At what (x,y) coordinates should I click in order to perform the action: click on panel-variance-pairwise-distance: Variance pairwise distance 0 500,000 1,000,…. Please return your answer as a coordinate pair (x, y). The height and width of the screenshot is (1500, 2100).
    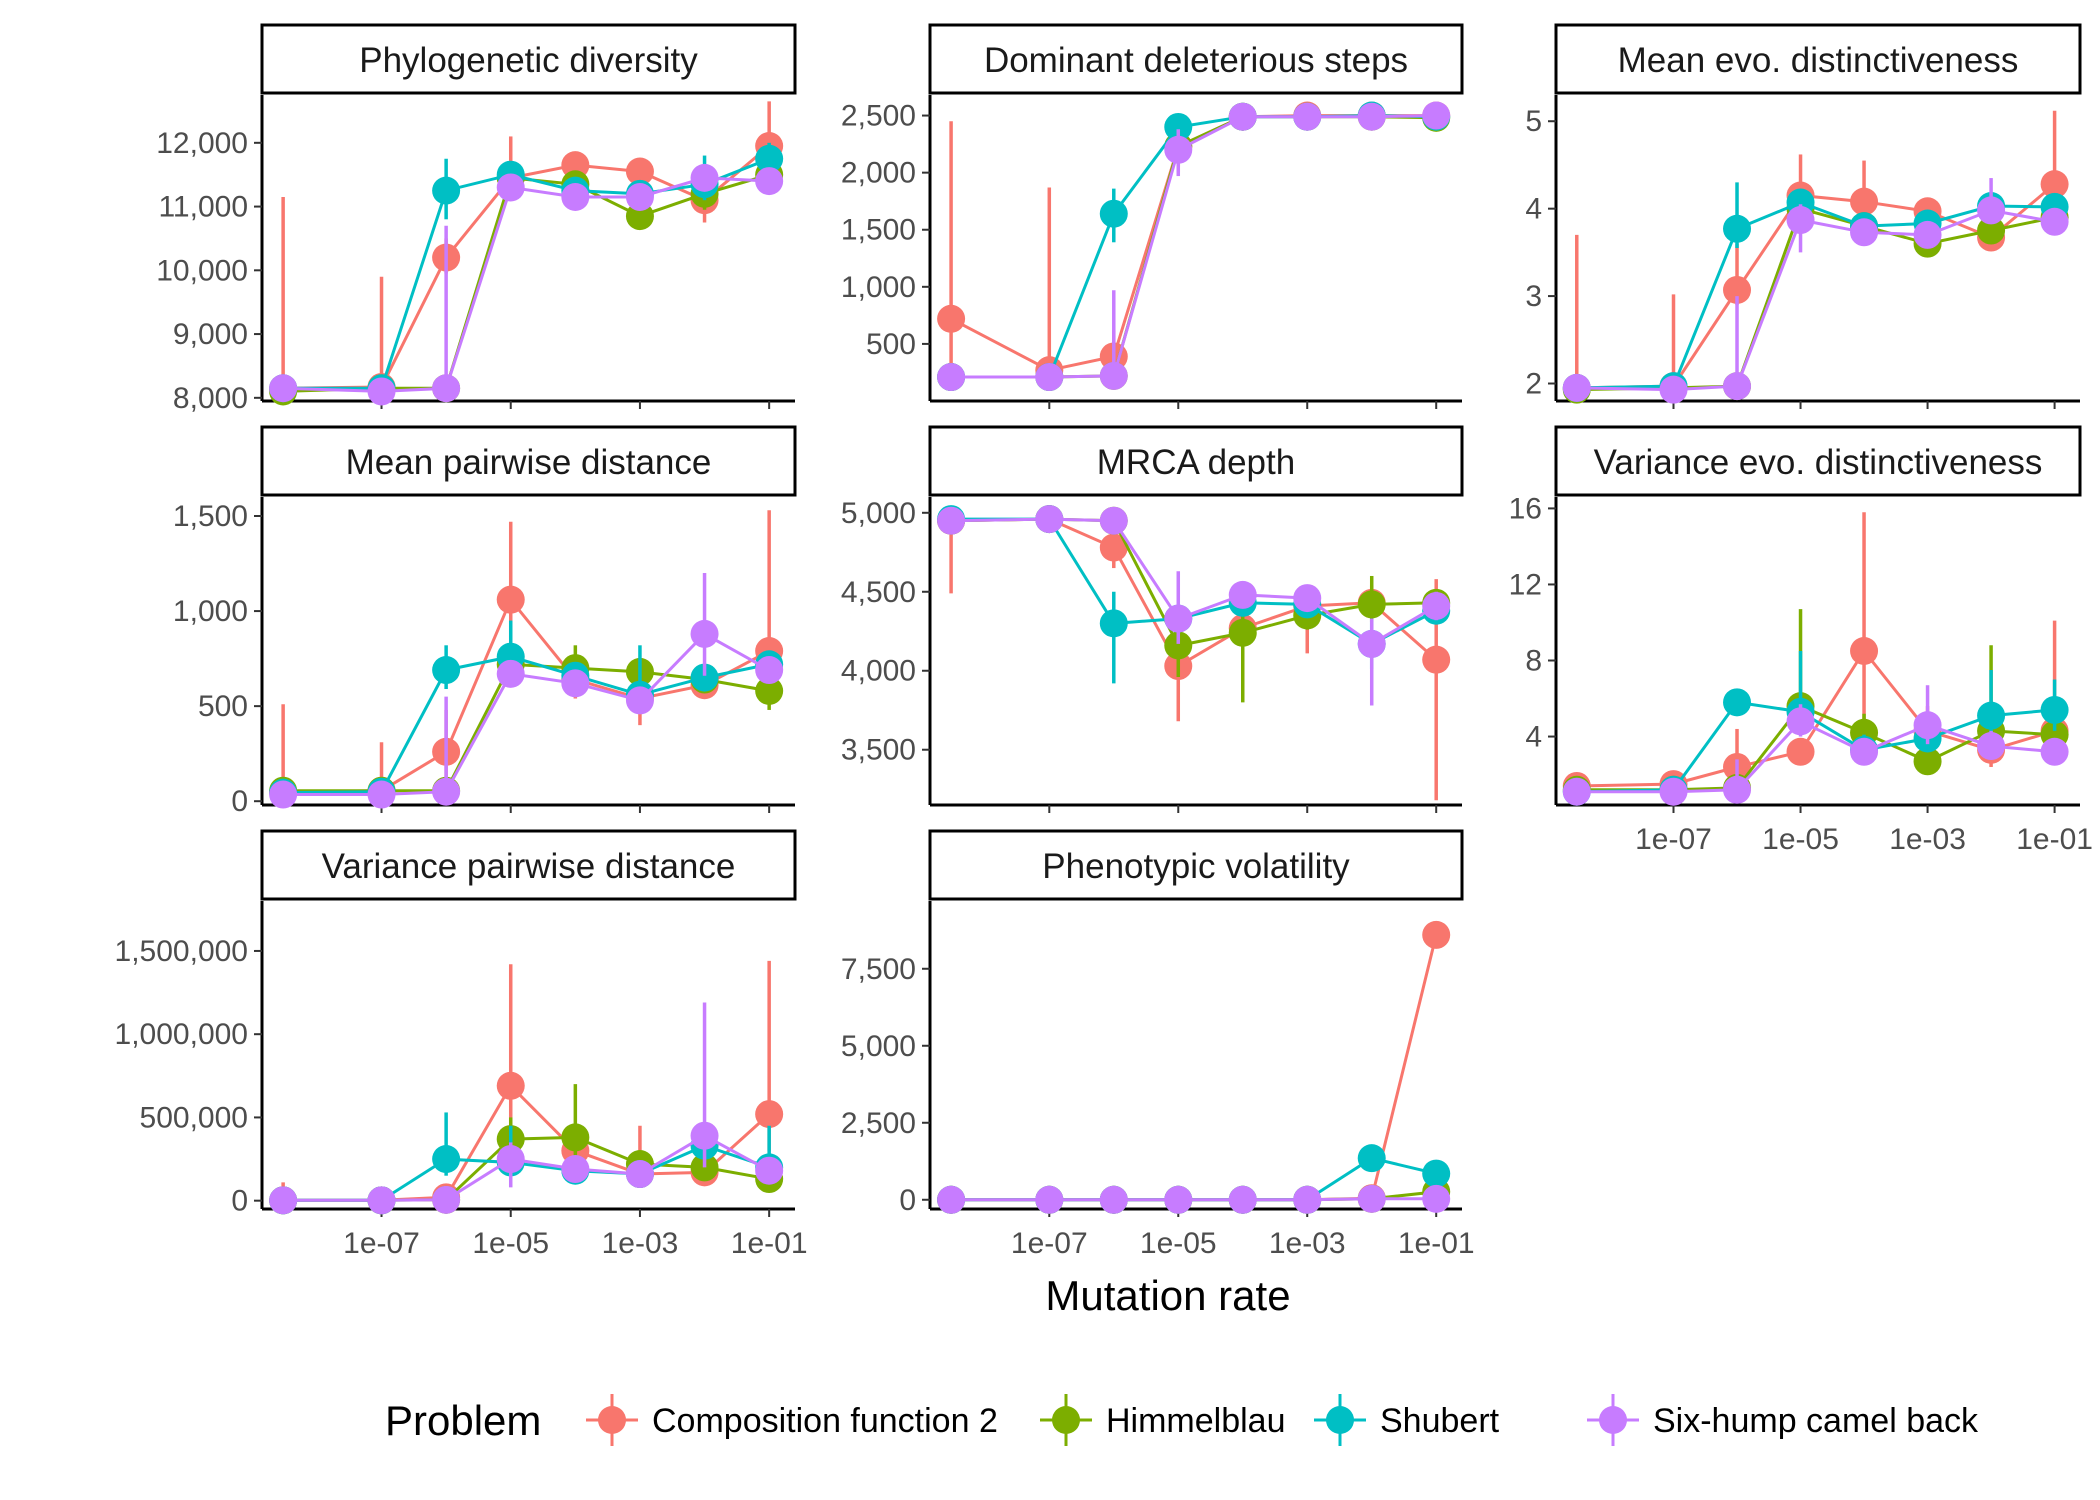
    Looking at the image, I should click on (461, 1044).